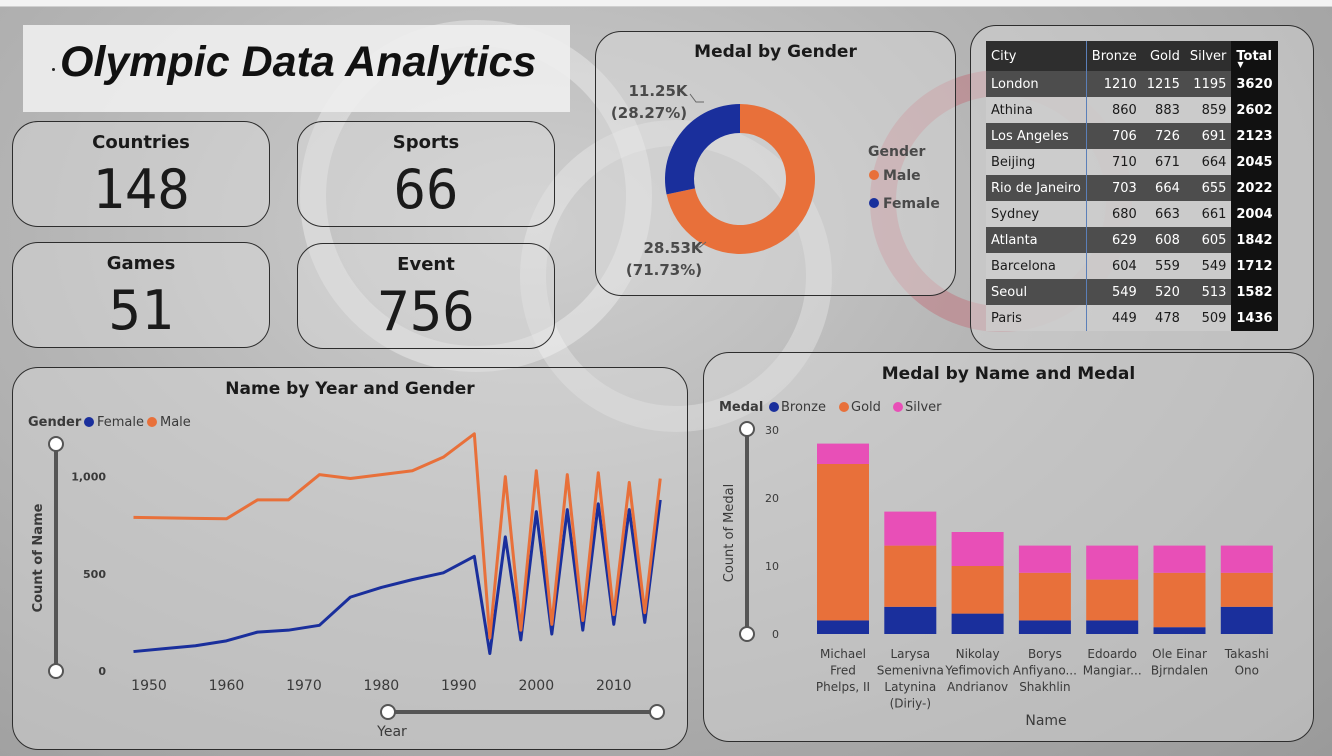  What do you see at coordinates (459, 686) in the screenshot?
I see `x-tick-label: 1990` at bounding box center [459, 686].